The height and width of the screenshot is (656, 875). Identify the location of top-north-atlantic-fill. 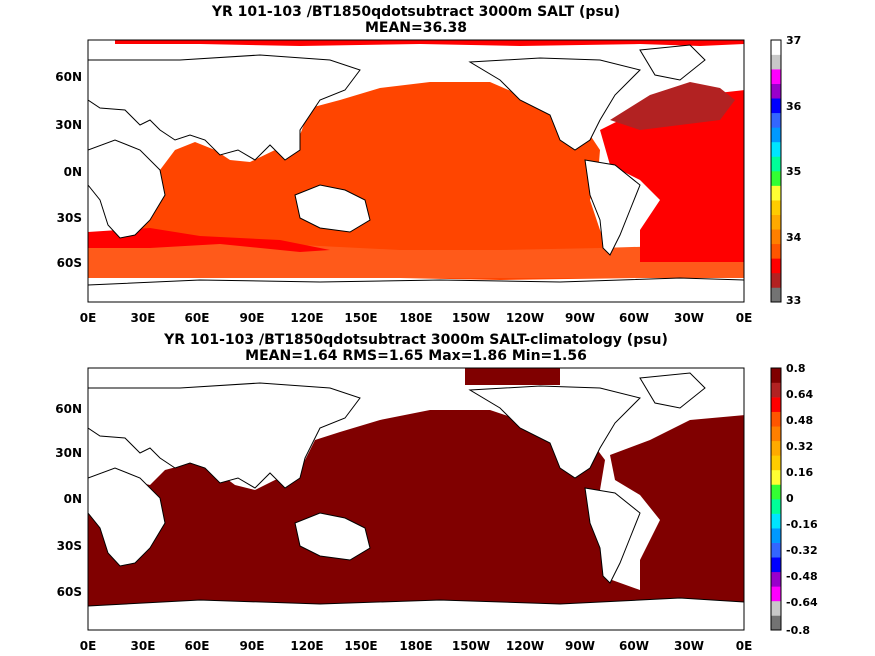
(672, 106).